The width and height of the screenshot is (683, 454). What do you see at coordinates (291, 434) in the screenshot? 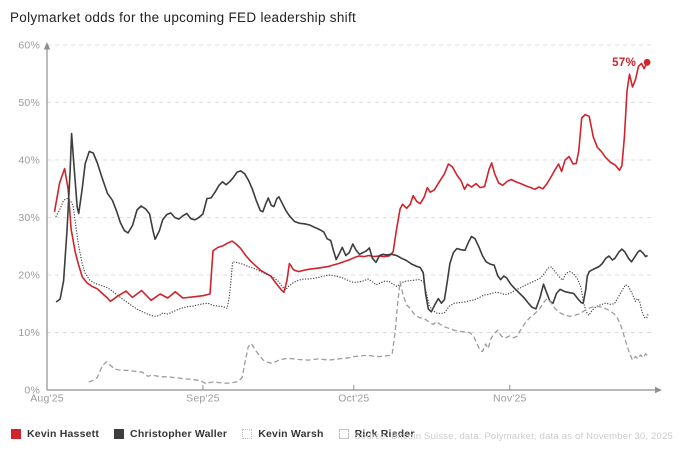
I see `legend-label: Kevin Warsh` at bounding box center [291, 434].